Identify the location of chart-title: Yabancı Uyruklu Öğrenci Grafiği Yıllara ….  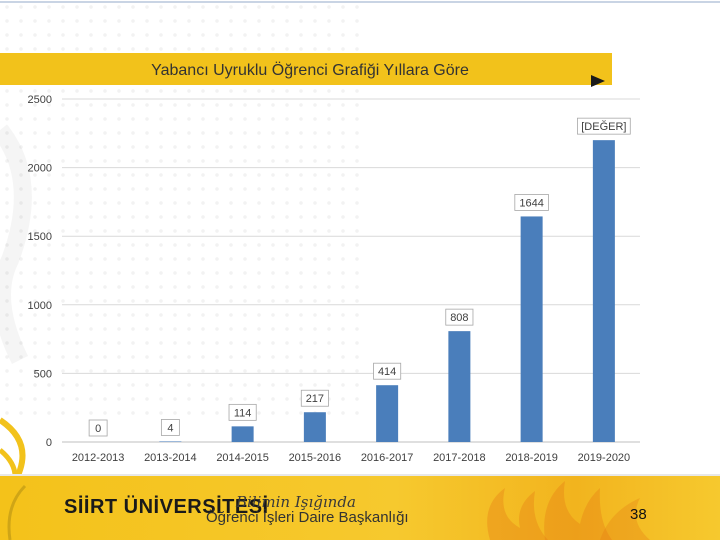
(310, 70).